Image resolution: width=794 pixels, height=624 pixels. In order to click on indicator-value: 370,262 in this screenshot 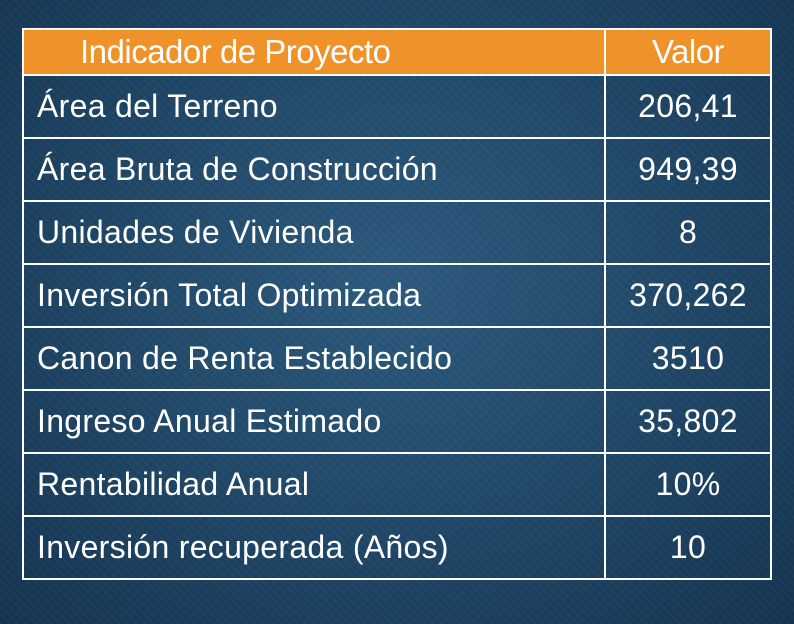, I will do `click(688, 295)`.